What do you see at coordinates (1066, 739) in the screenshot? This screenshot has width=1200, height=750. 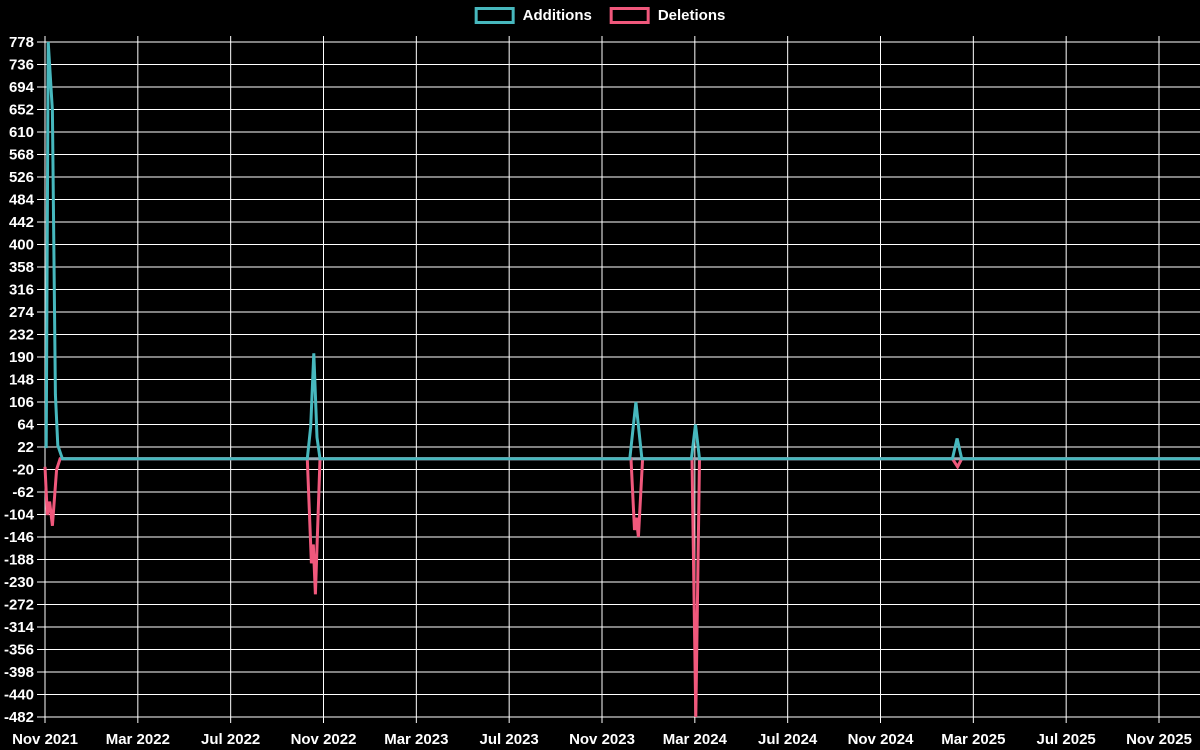 I see `x-tick-label: Jul 2025` at bounding box center [1066, 739].